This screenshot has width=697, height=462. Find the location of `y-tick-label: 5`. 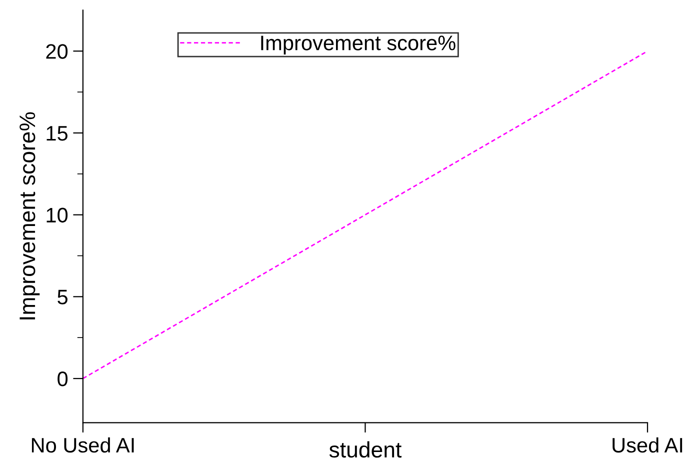

y-tick-label: 5 is located at coordinates (63, 297).